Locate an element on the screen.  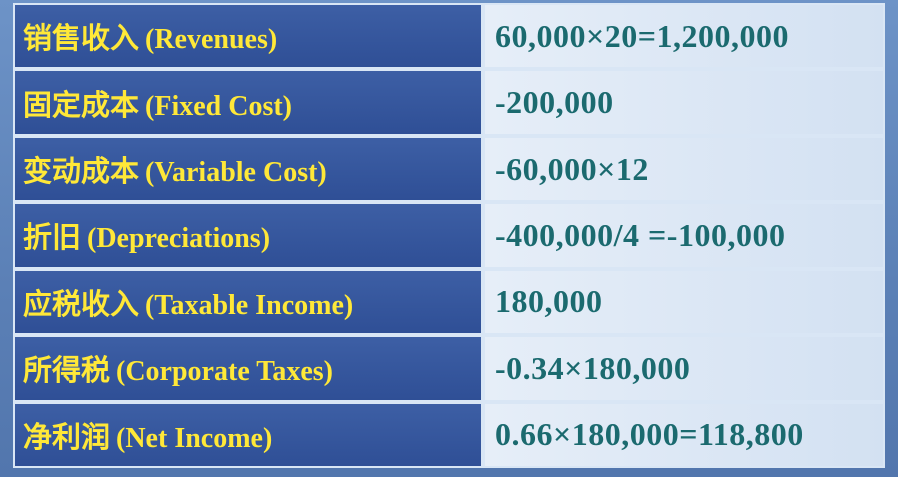
row-value: 60,000×20=1,200,000 is located at coordinates (684, 36).